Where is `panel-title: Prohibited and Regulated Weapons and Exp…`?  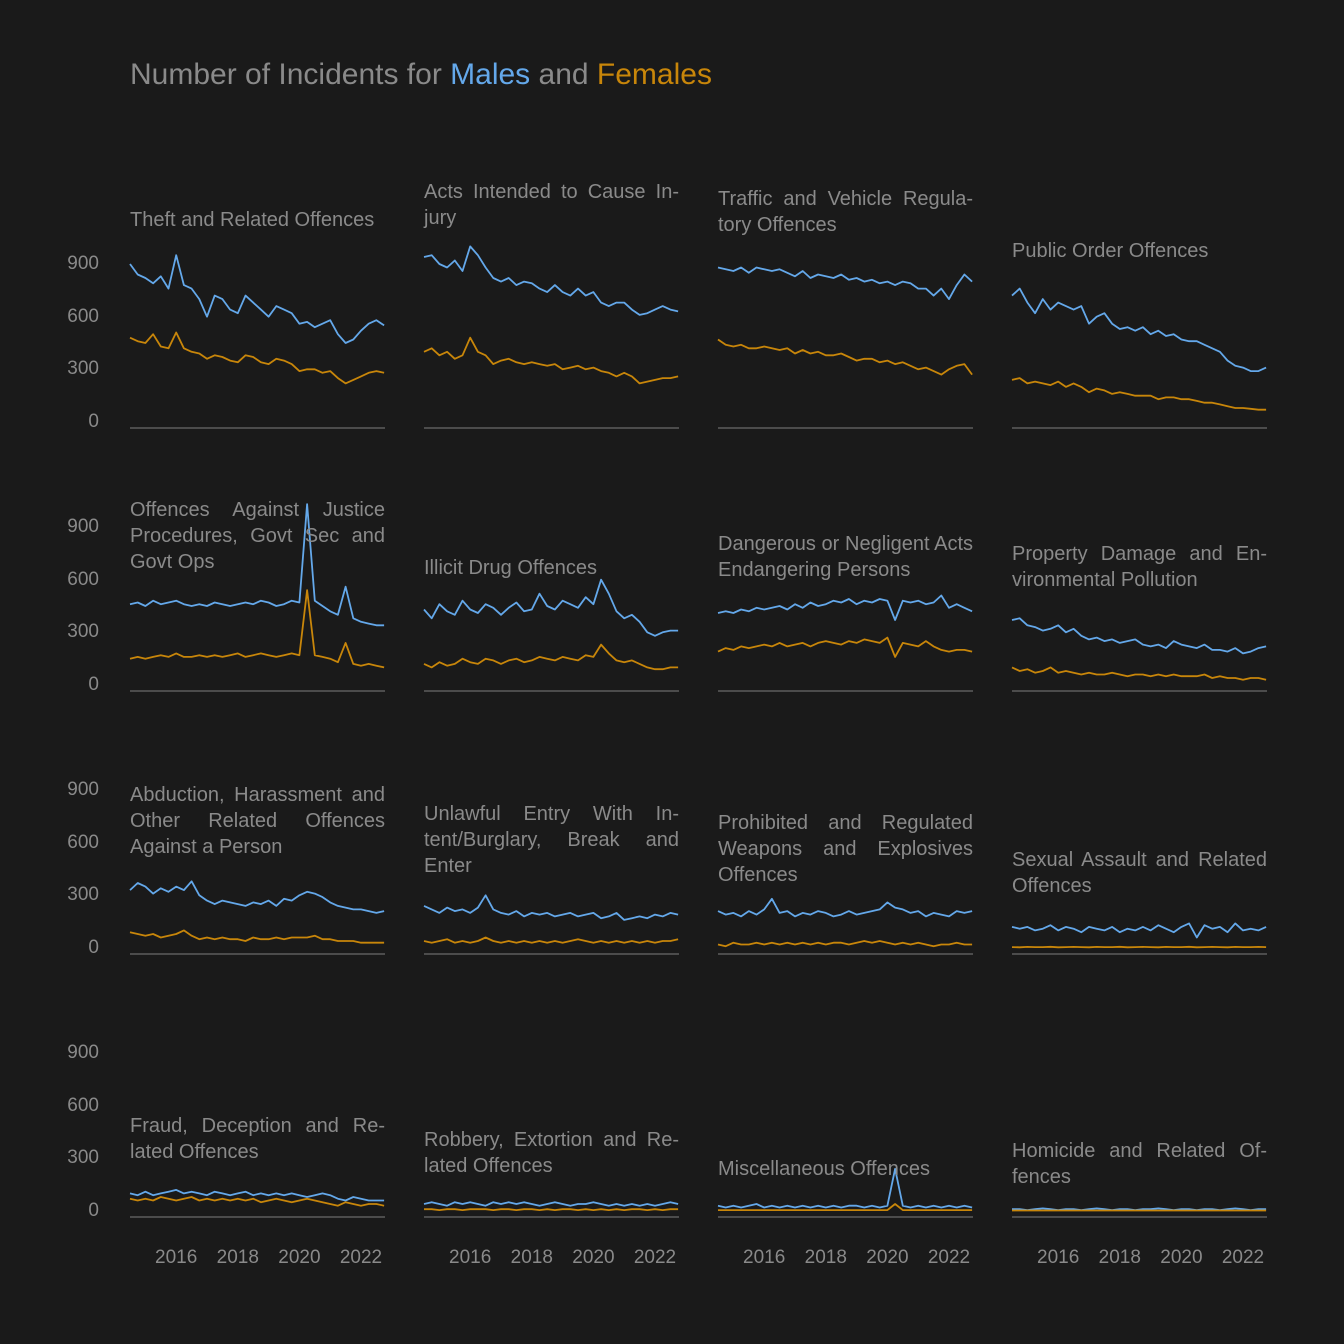
panel-title: Prohibited and Regulated Weapons and Exp… is located at coordinates (845, 849).